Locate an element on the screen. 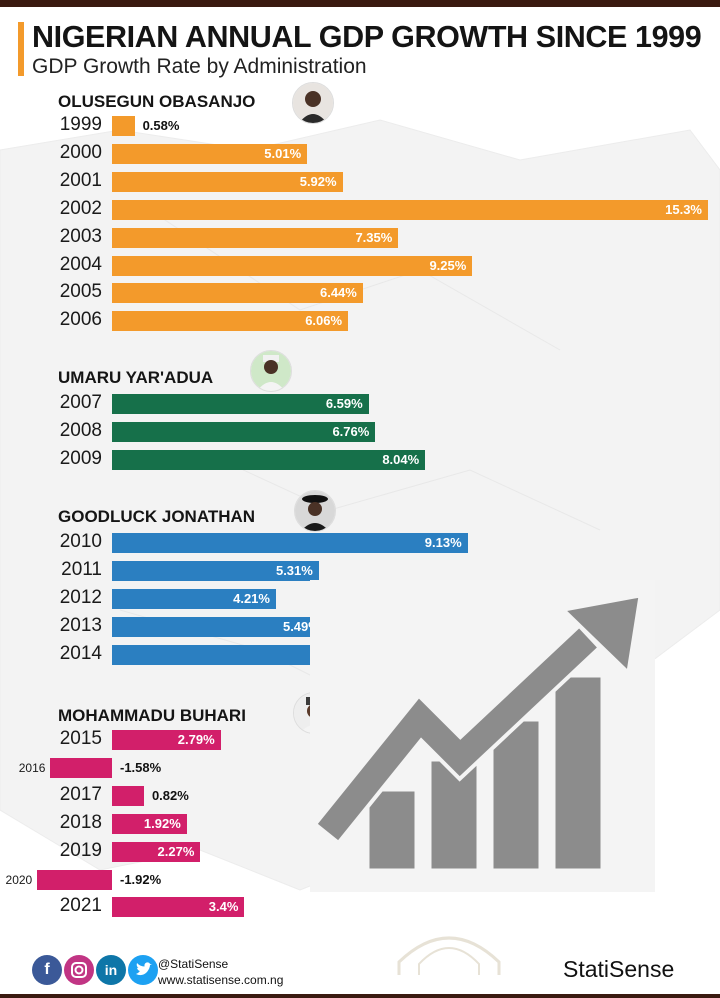 The height and width of the screenshot is (998, 720). admin-name-buhari: MOHAMMADU BUHARI is located at coordinates (152, 715).